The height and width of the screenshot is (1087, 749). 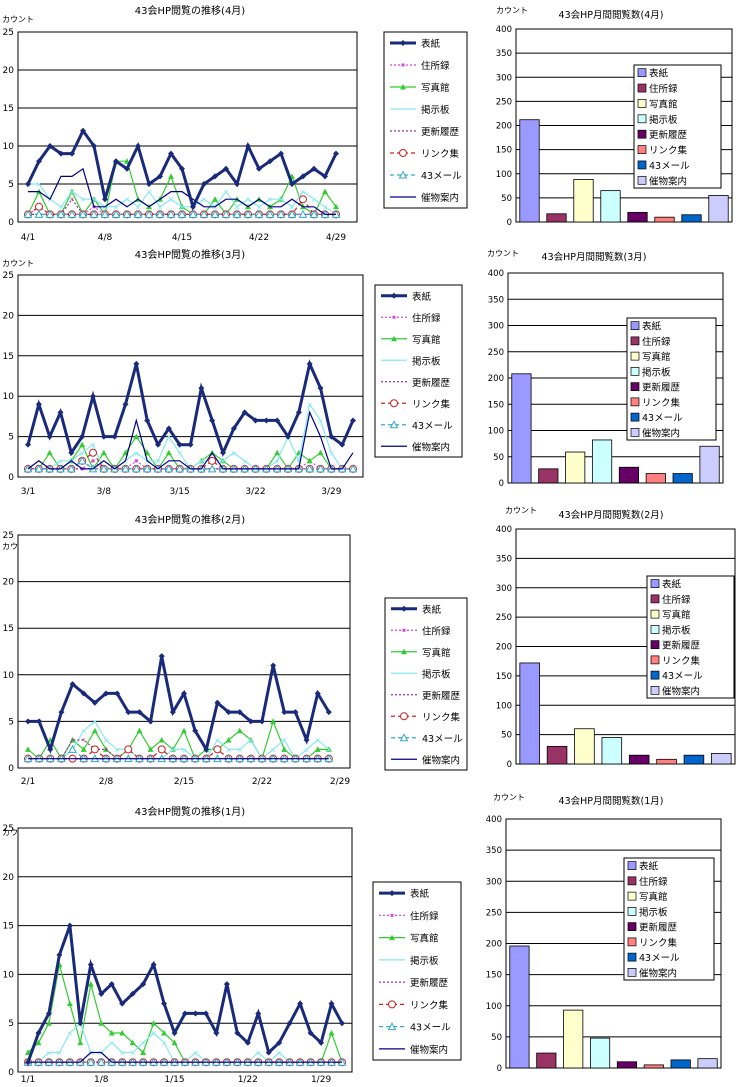 I want to click on x-tick-label: 1/1, so click(x=28, y=1080).